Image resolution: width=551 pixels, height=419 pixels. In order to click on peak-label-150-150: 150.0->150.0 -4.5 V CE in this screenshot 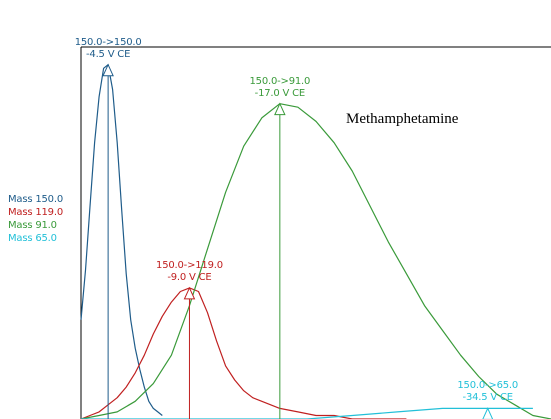, I will do `click(108, 49)`.